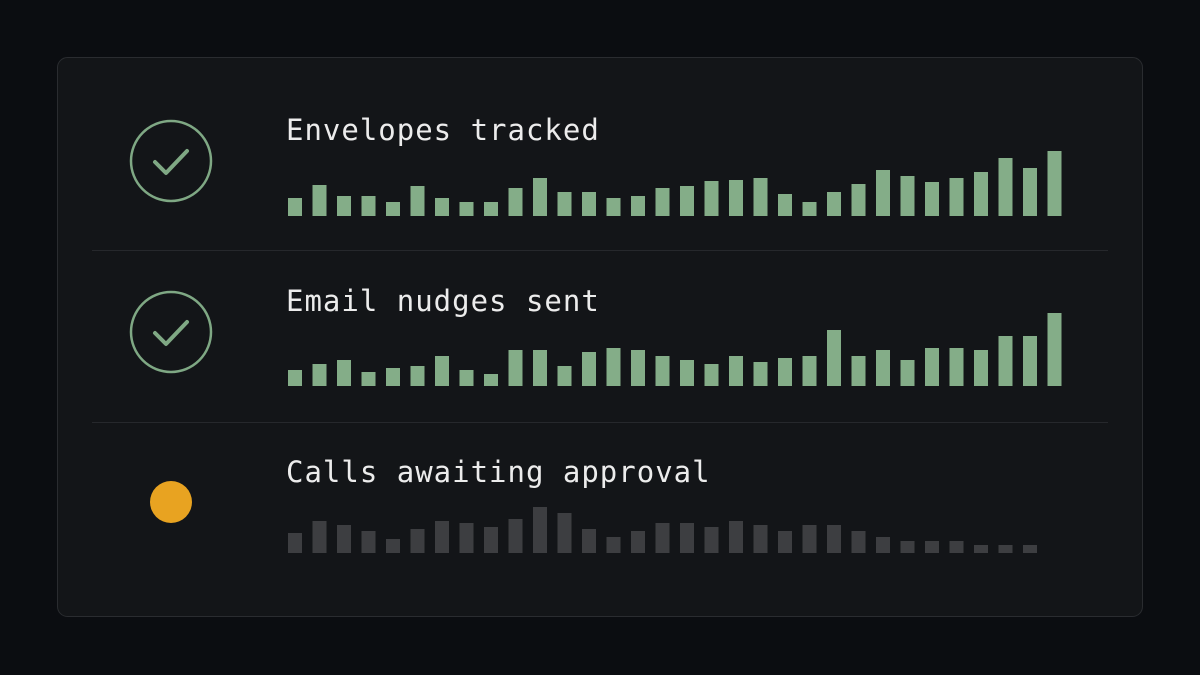 Image resolution: width=1200 pixels, height=675 pixels. Describe the element at coordinates (498, 472) in the screenshot. I see `row-label: Calls awaiting approval` at that location.